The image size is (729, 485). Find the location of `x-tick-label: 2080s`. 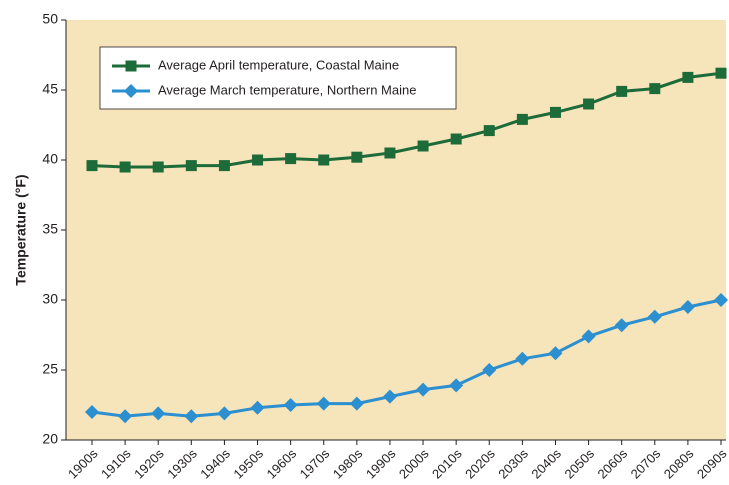

x-tick-label: 2080s is located at coordinates (679, 464).